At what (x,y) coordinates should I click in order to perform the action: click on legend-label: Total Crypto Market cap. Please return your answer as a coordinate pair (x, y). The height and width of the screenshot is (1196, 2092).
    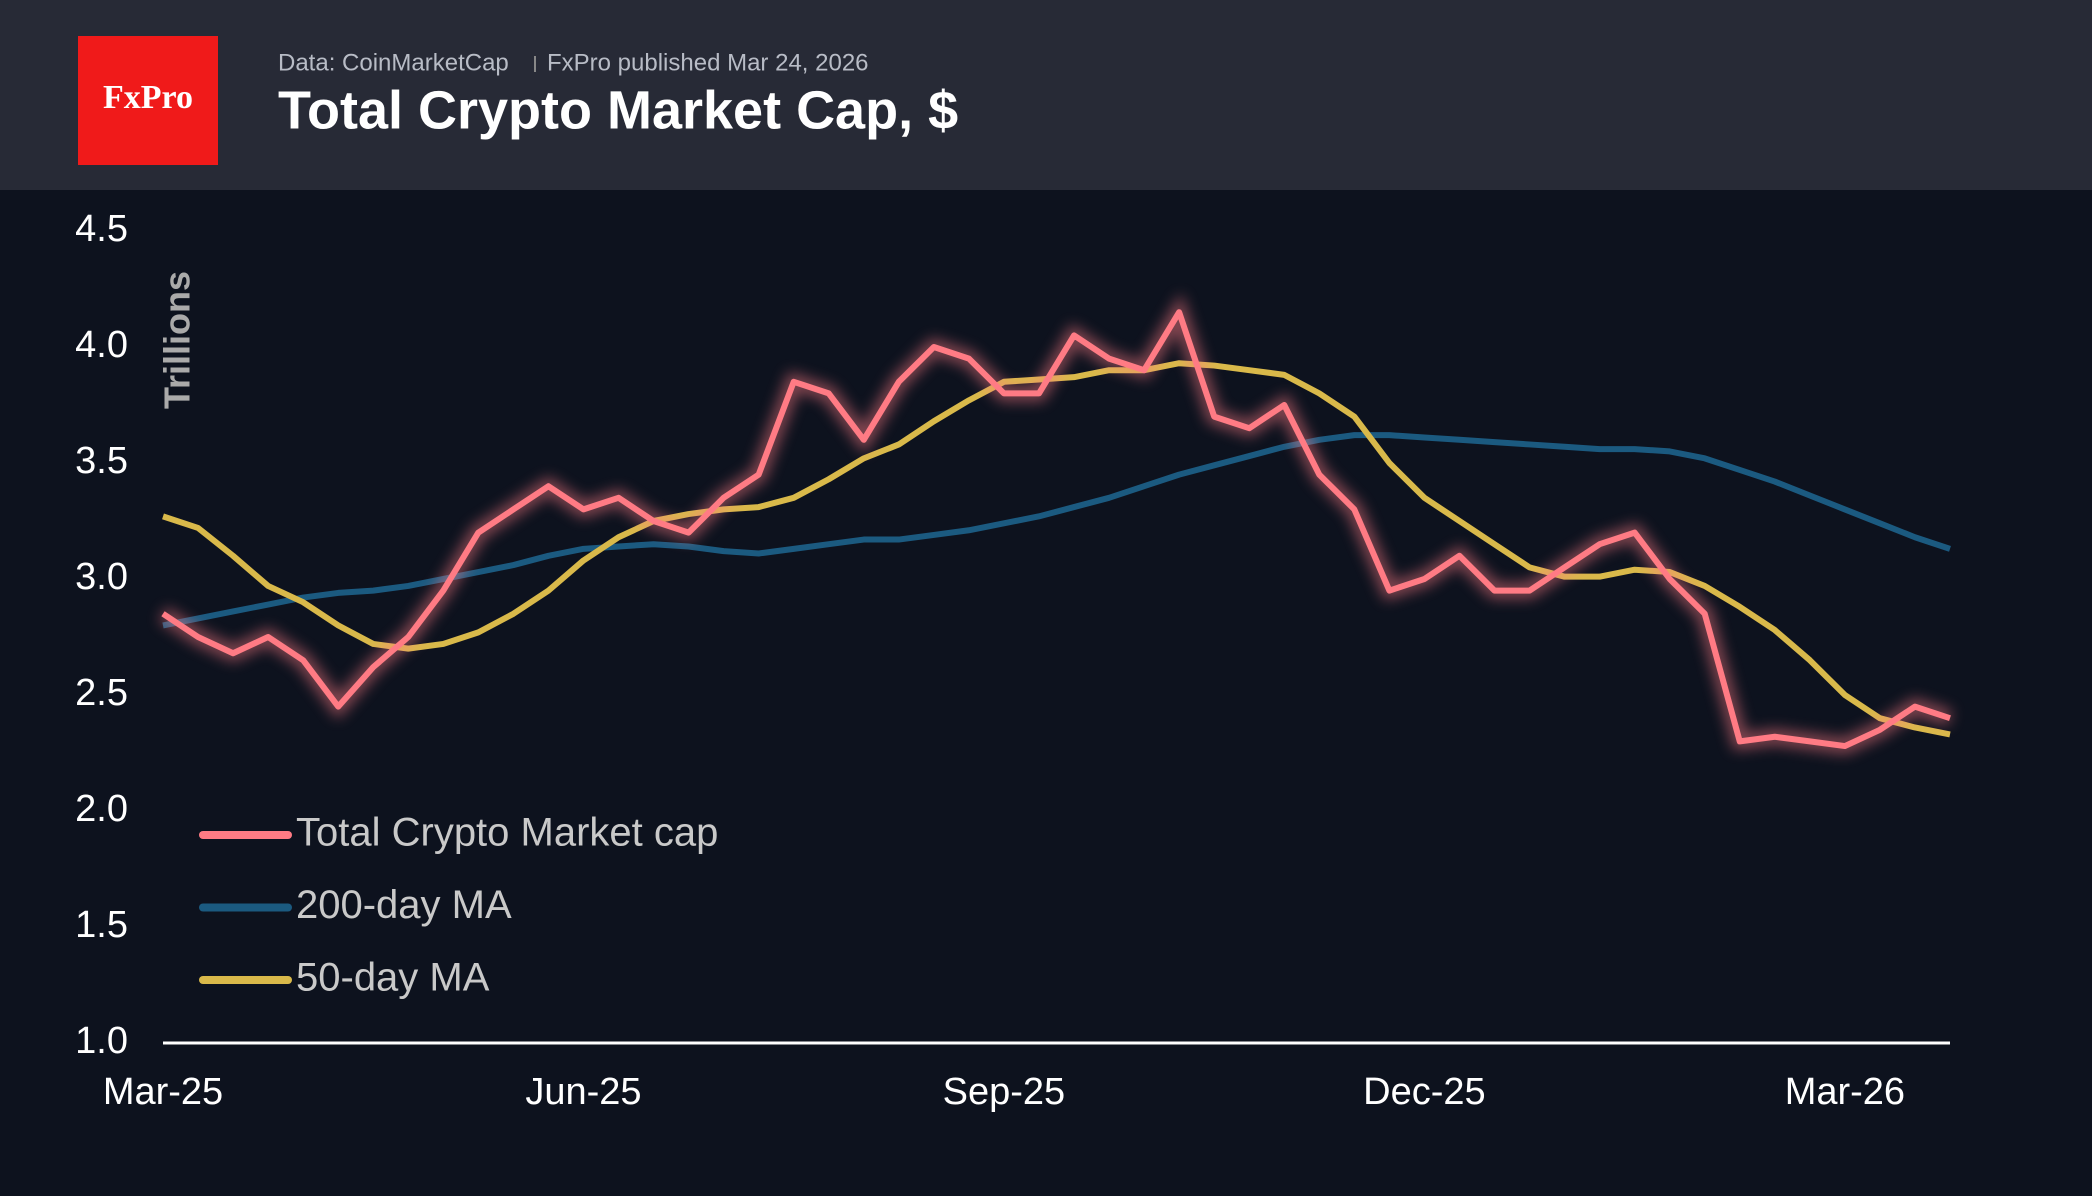
    Looking at the image, I should click on (507, 833).